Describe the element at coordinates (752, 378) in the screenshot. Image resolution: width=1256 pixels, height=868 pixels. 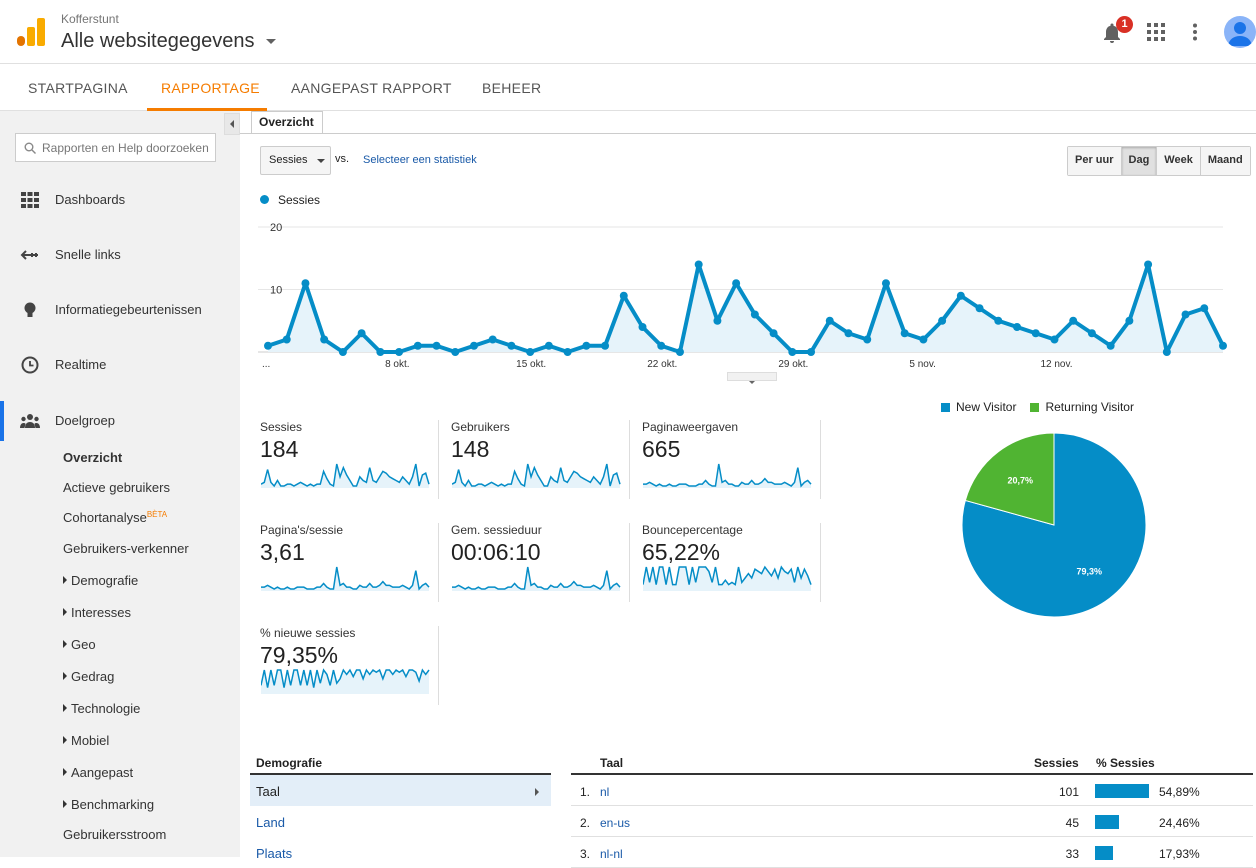
I see `chart-expand-handle` at that location.